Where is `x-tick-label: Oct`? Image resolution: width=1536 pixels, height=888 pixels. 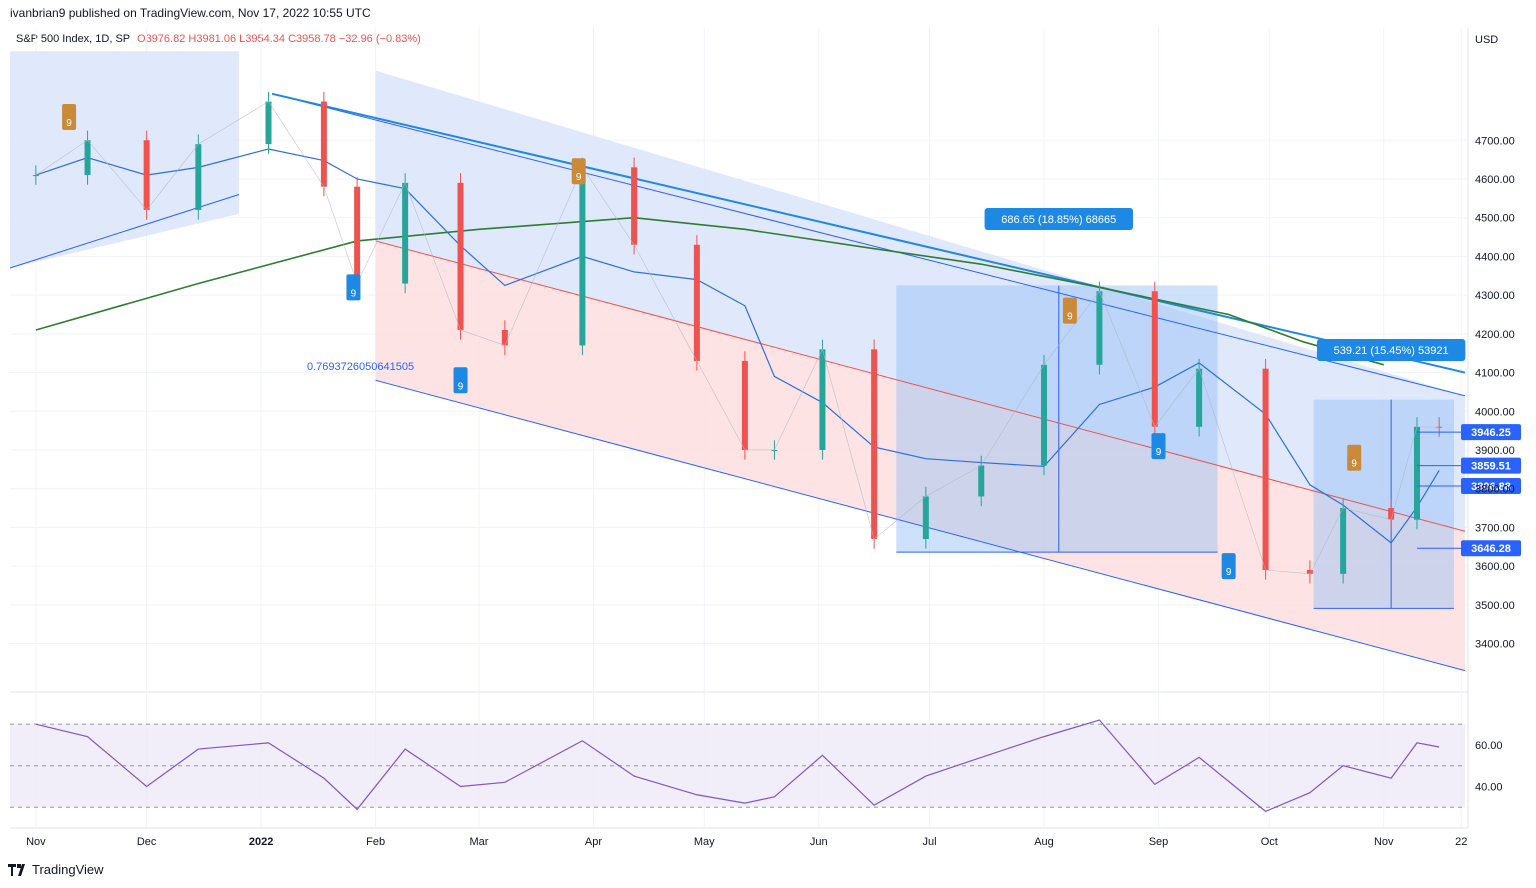 x-tick-label: Oct is located at coordinates (1269, 842).